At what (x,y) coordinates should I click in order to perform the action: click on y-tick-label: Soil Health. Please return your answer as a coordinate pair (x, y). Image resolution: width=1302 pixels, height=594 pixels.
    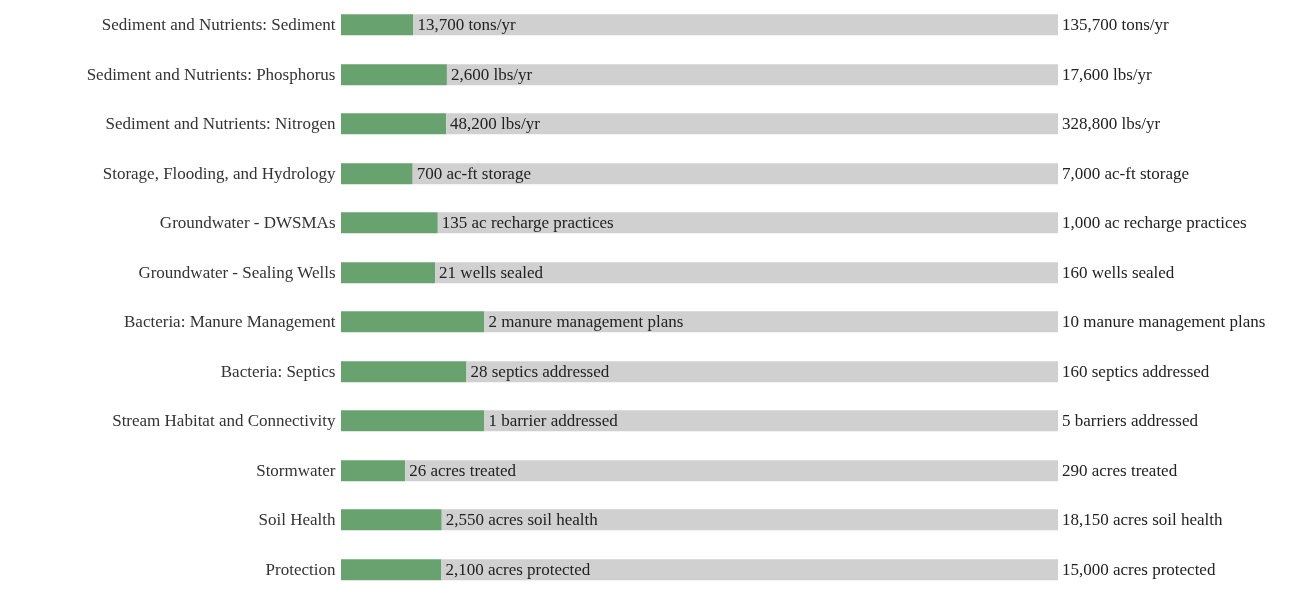
    Looking at the image, I should click on (297, 519).